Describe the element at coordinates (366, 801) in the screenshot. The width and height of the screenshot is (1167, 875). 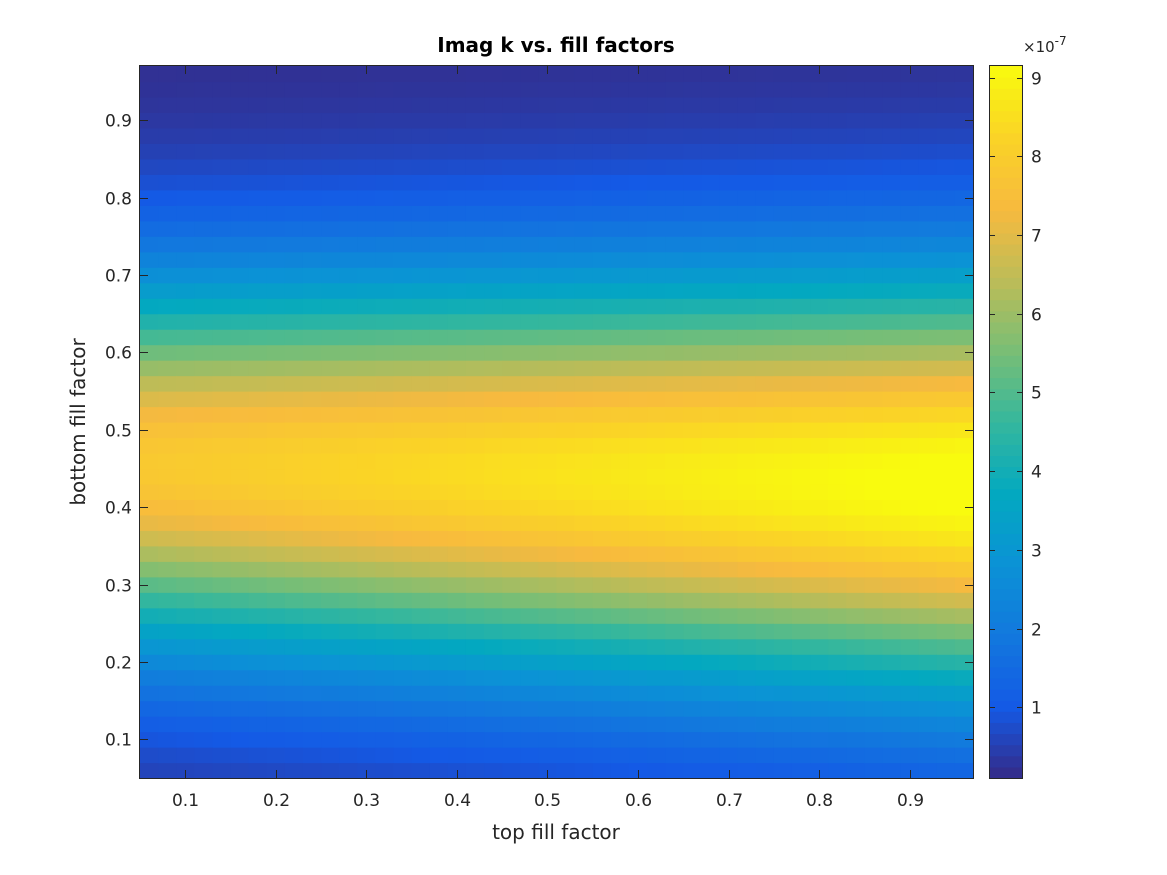
I see `x-tick-label: 0.3` at that location.